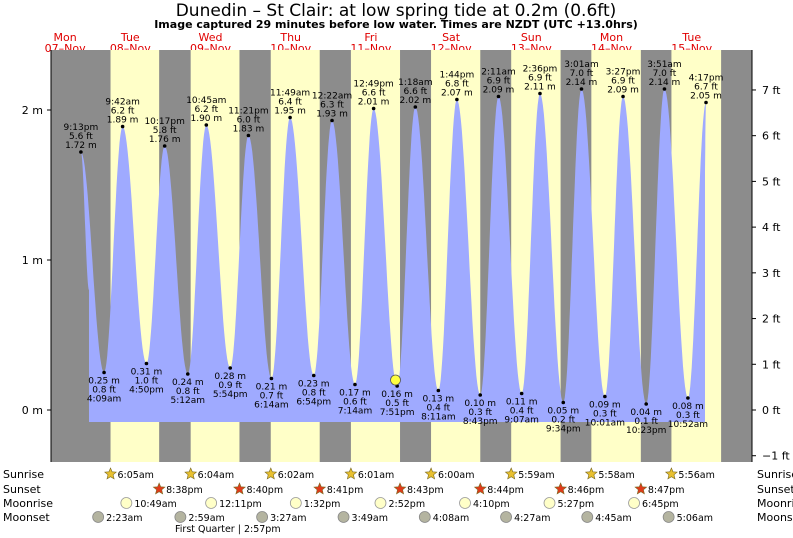 This screenshot has width=793, height=538. I want to click on tide-feet: 6.3 ft, so click(332, 106).